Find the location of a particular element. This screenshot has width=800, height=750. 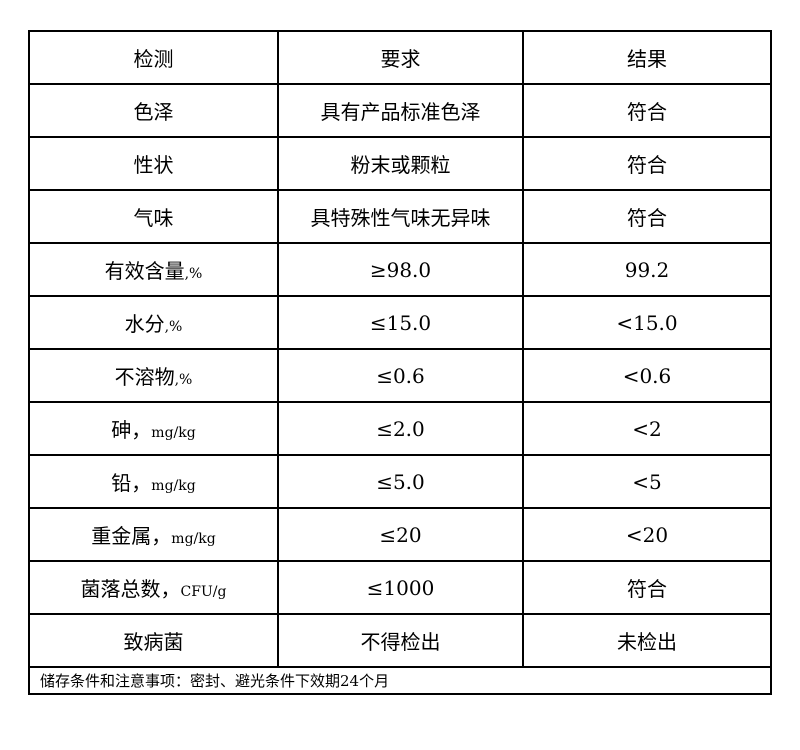

test-item: 气味 is located at coordinates (153, 216).